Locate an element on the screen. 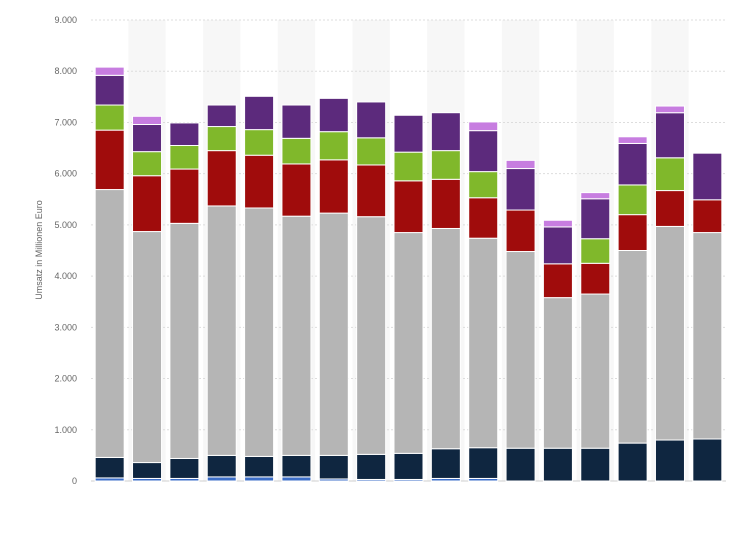  y-tick-label: 0 is located at coordinates (74, 481).